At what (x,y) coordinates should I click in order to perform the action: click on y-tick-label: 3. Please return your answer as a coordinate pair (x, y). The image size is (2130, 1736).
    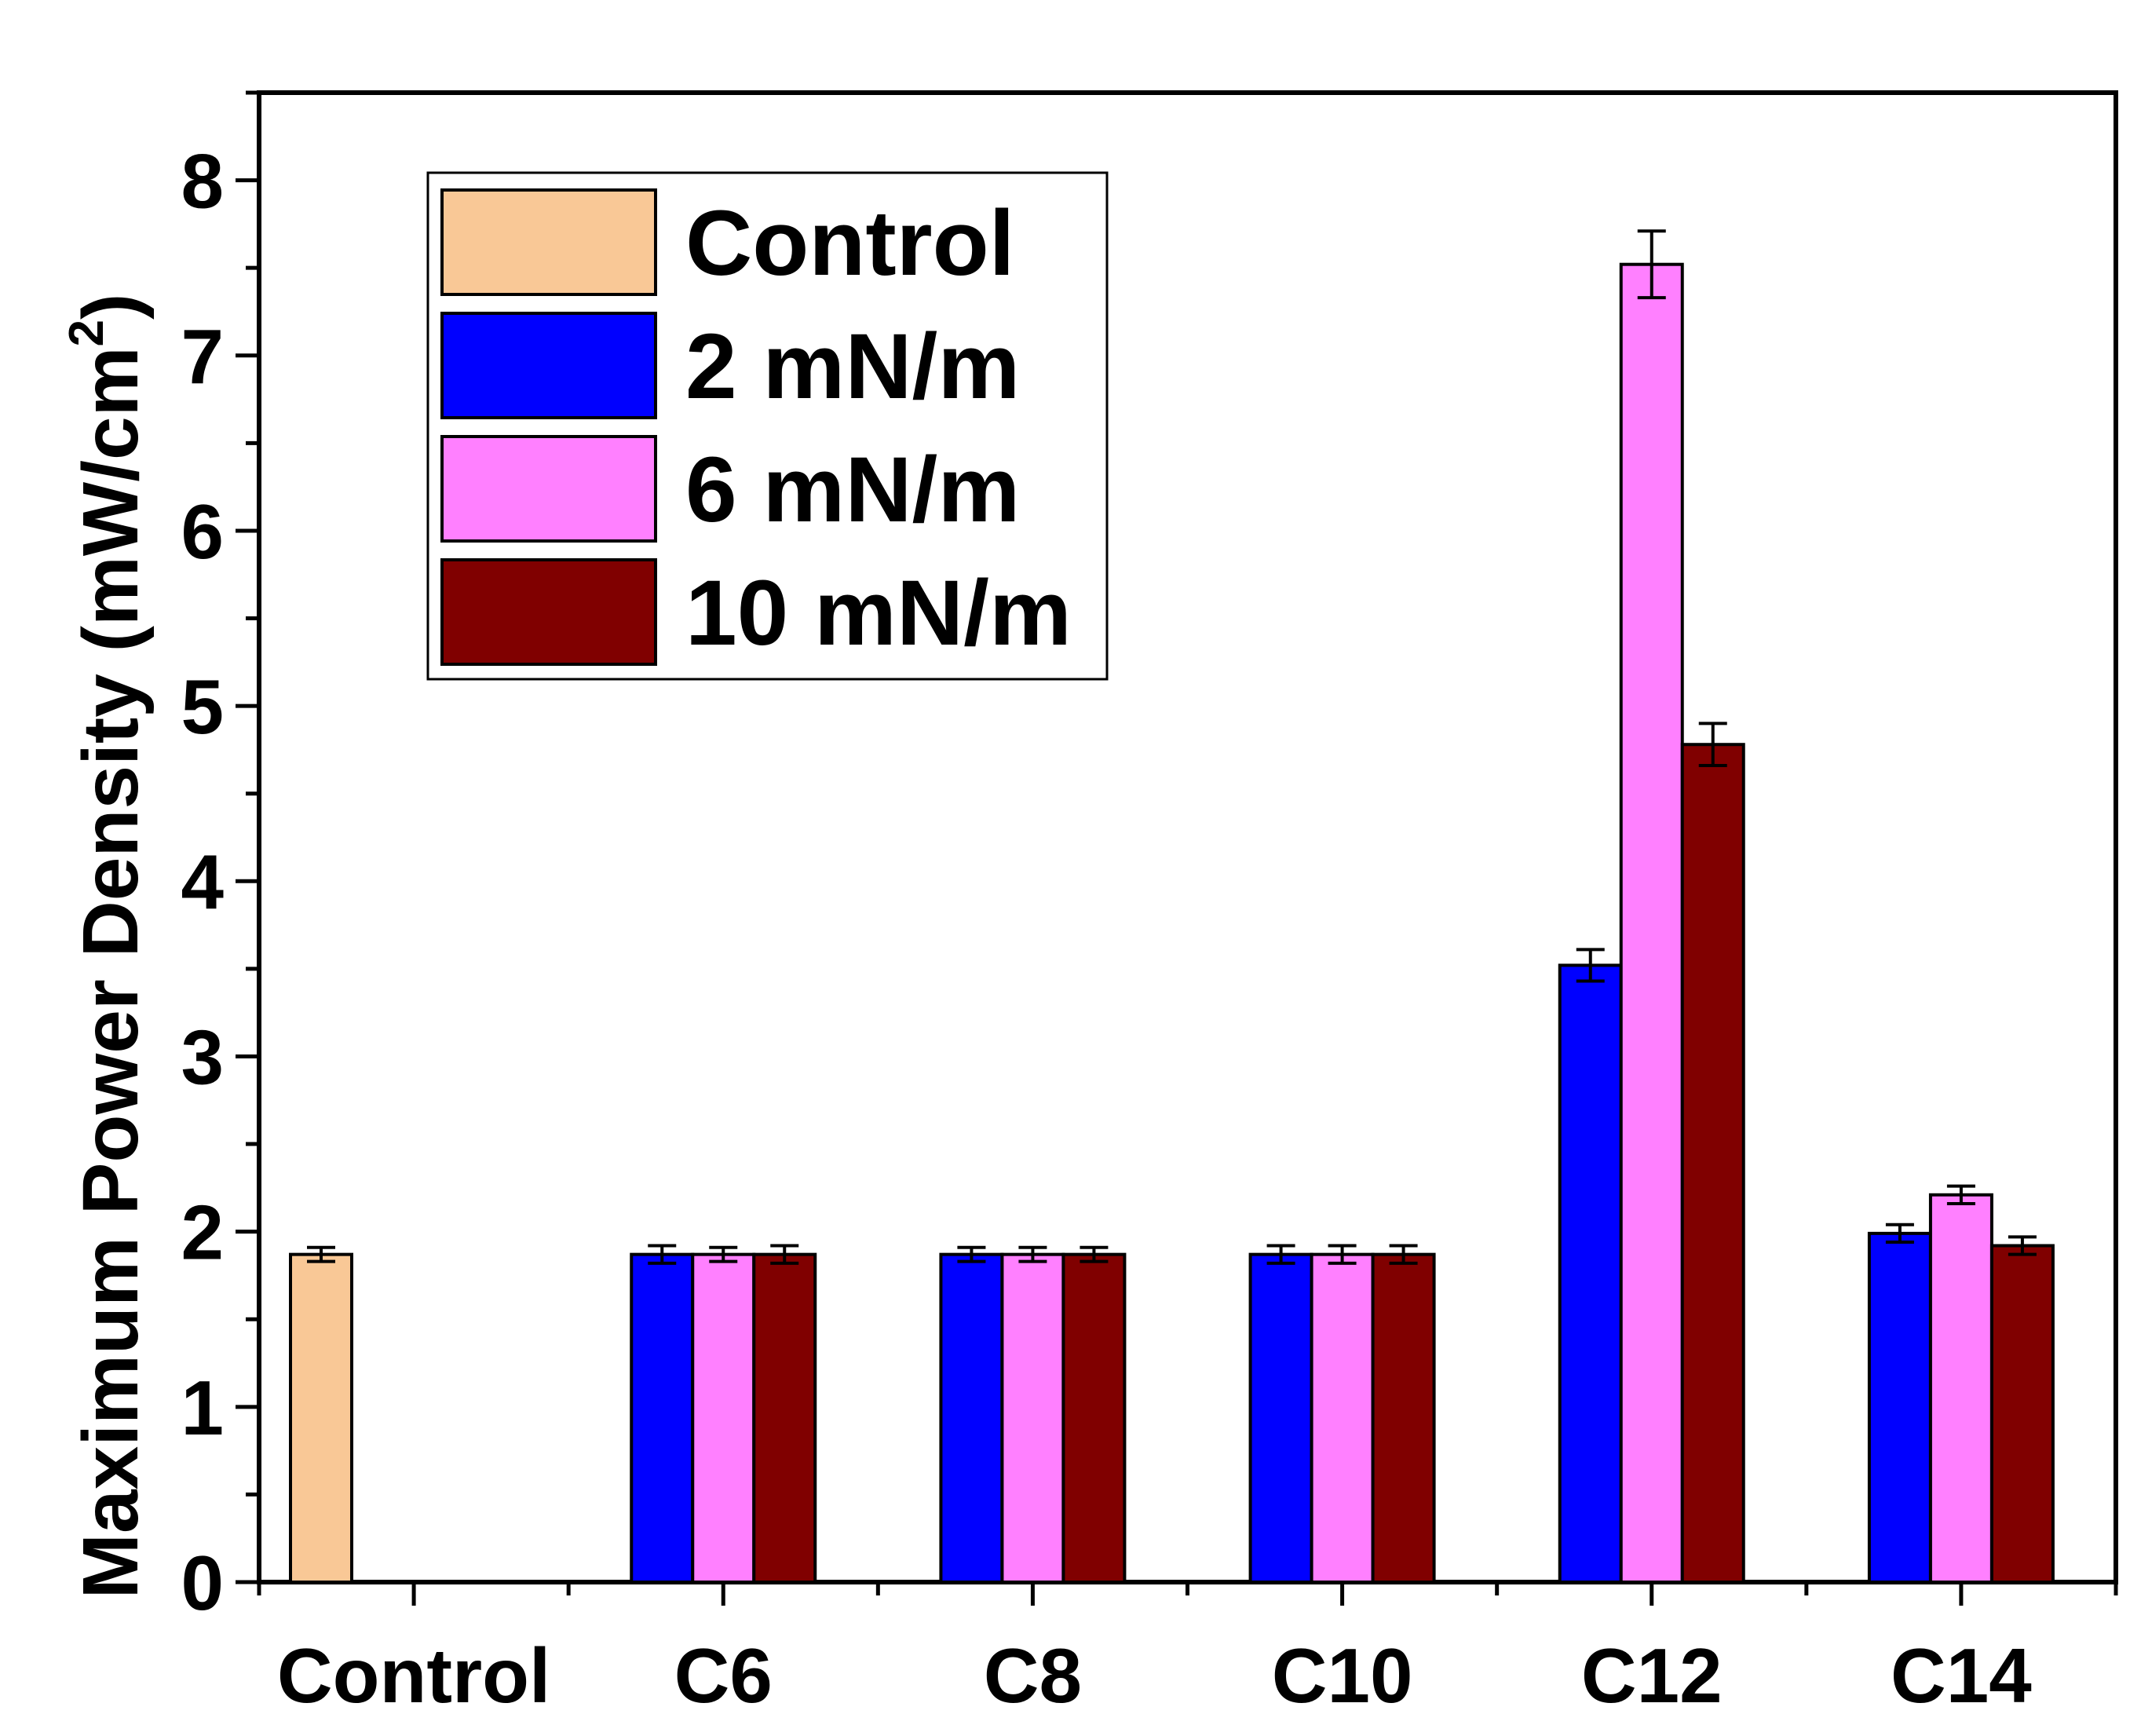
    Looking at the image, I should click on (202, 1057).